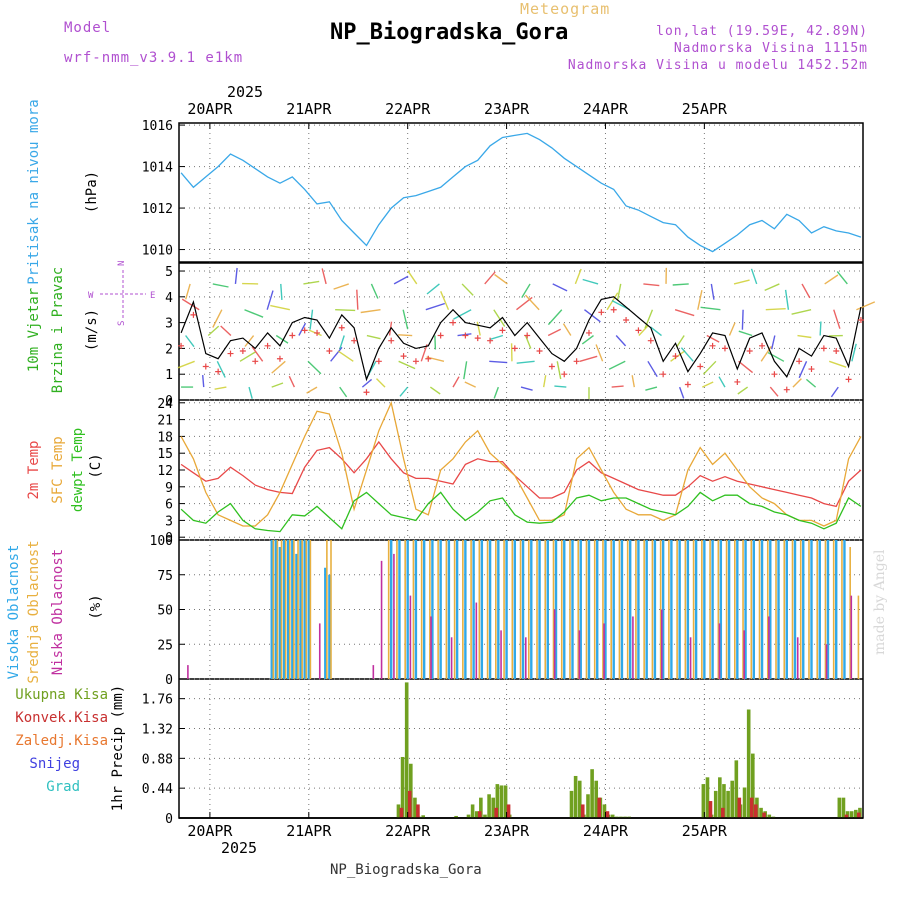 The height and width of the screenshot is (900, 900). What do you see at coordinates (165, 576) in the screenshot?
I see `y-tick-label: 75` at bounding box center [165, 576].